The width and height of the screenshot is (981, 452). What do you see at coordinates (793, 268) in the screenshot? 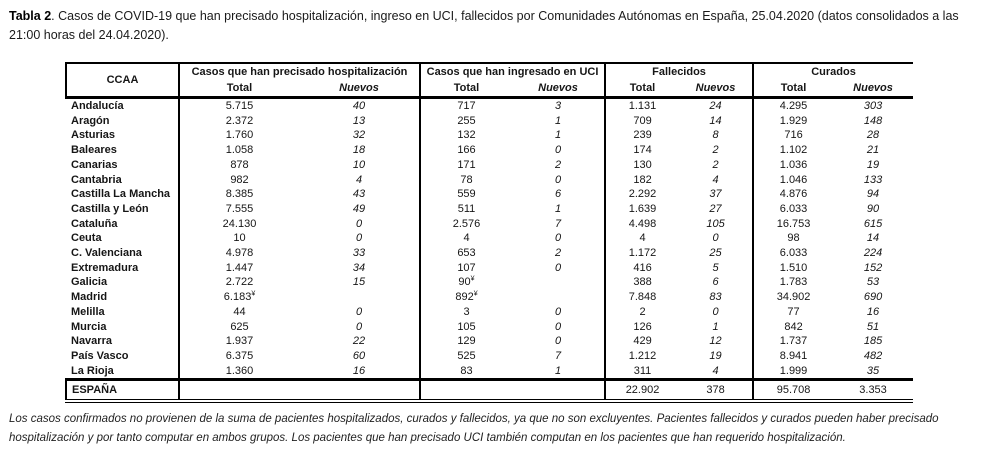
I see `value-cell: 1.510` at bounding box center [793, 268].